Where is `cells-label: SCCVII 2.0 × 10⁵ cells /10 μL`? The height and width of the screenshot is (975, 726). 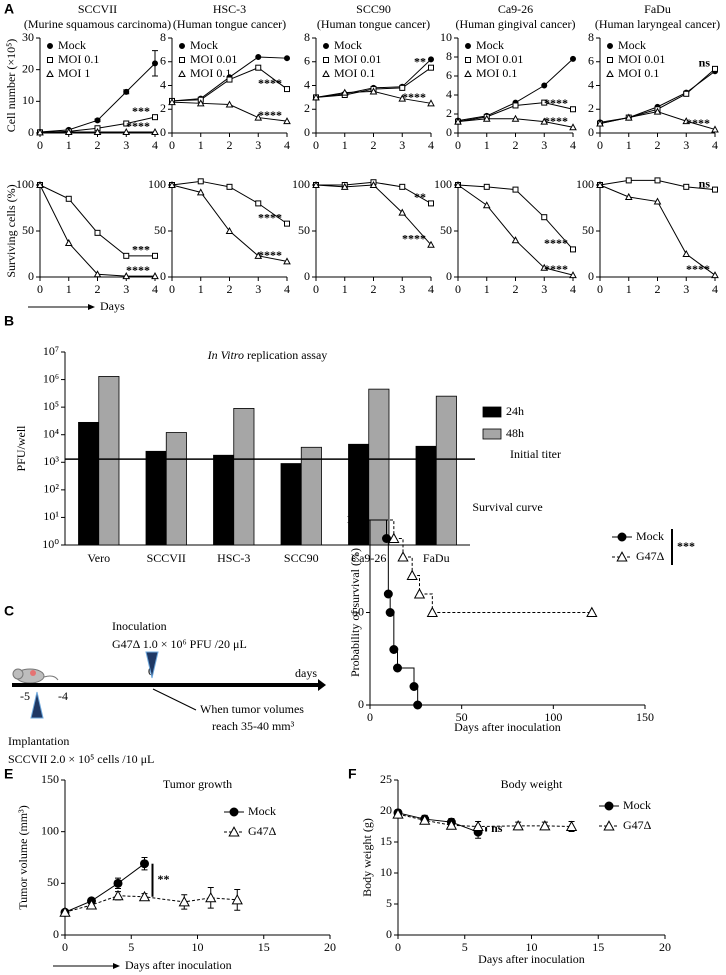
cells-label: SCCVII 2.0 × 10⁵ cells /10 μL is located at coordinates (81, 759).